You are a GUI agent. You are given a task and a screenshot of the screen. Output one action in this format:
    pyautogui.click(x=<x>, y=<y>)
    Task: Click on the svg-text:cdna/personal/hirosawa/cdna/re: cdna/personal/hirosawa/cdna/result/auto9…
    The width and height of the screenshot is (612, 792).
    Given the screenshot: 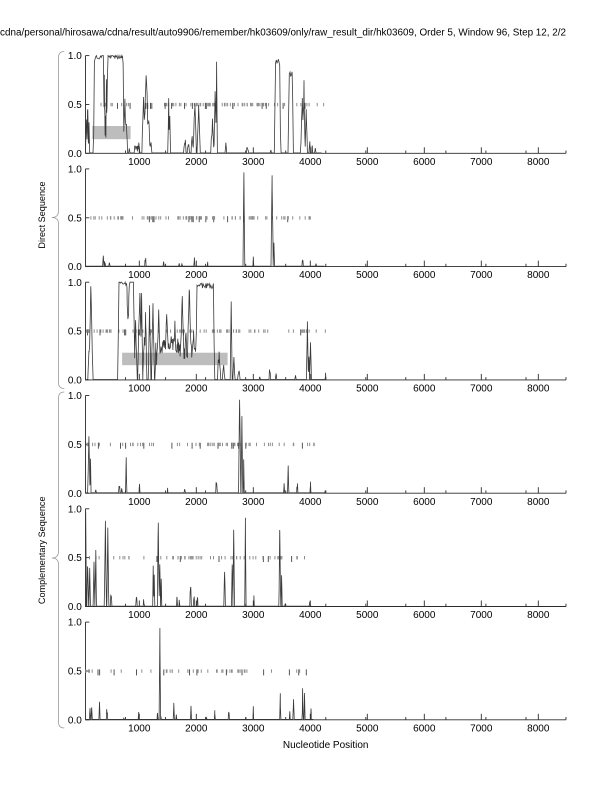 What is the action you would take?
    pyautogui.click(x=283, y=32)
    